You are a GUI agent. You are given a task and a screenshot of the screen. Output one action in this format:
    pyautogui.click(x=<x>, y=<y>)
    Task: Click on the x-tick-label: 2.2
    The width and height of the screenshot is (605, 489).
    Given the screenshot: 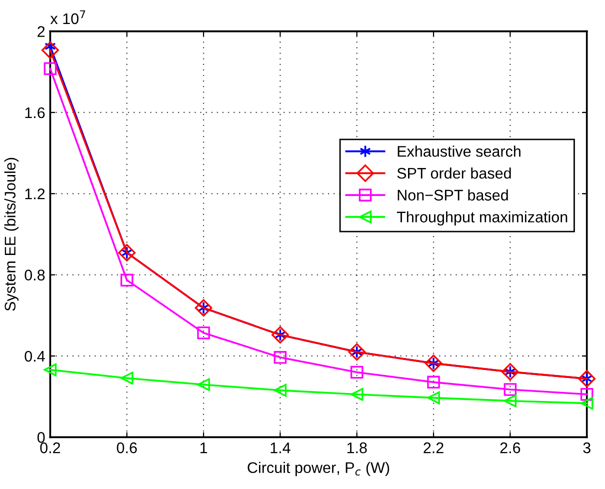 What is the action you would take?
    pyautogui.click(x=434, y=448)
    